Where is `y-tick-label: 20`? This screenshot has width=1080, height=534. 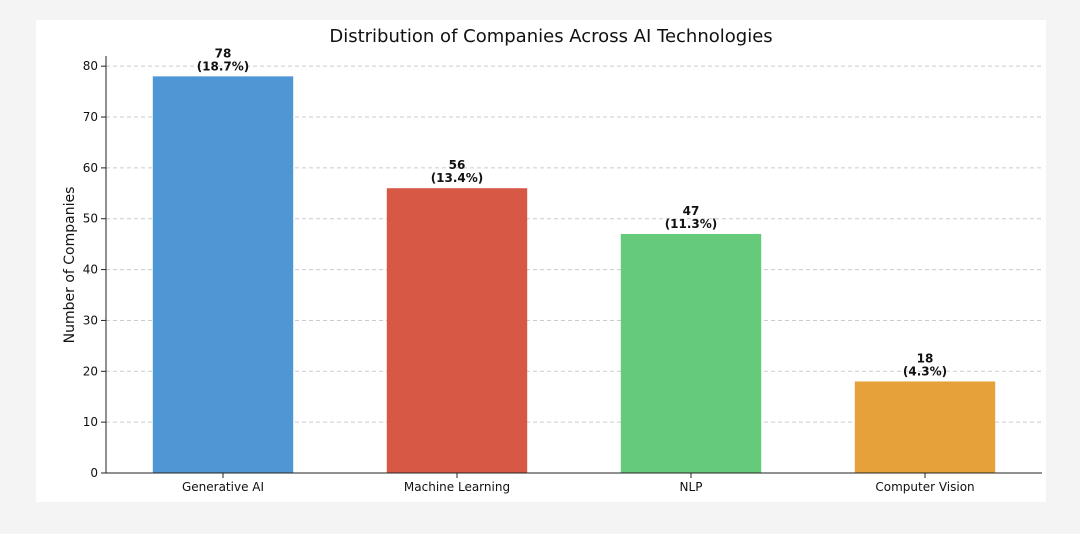 y-tick-label: 20 is located at coordinates (90, 371).